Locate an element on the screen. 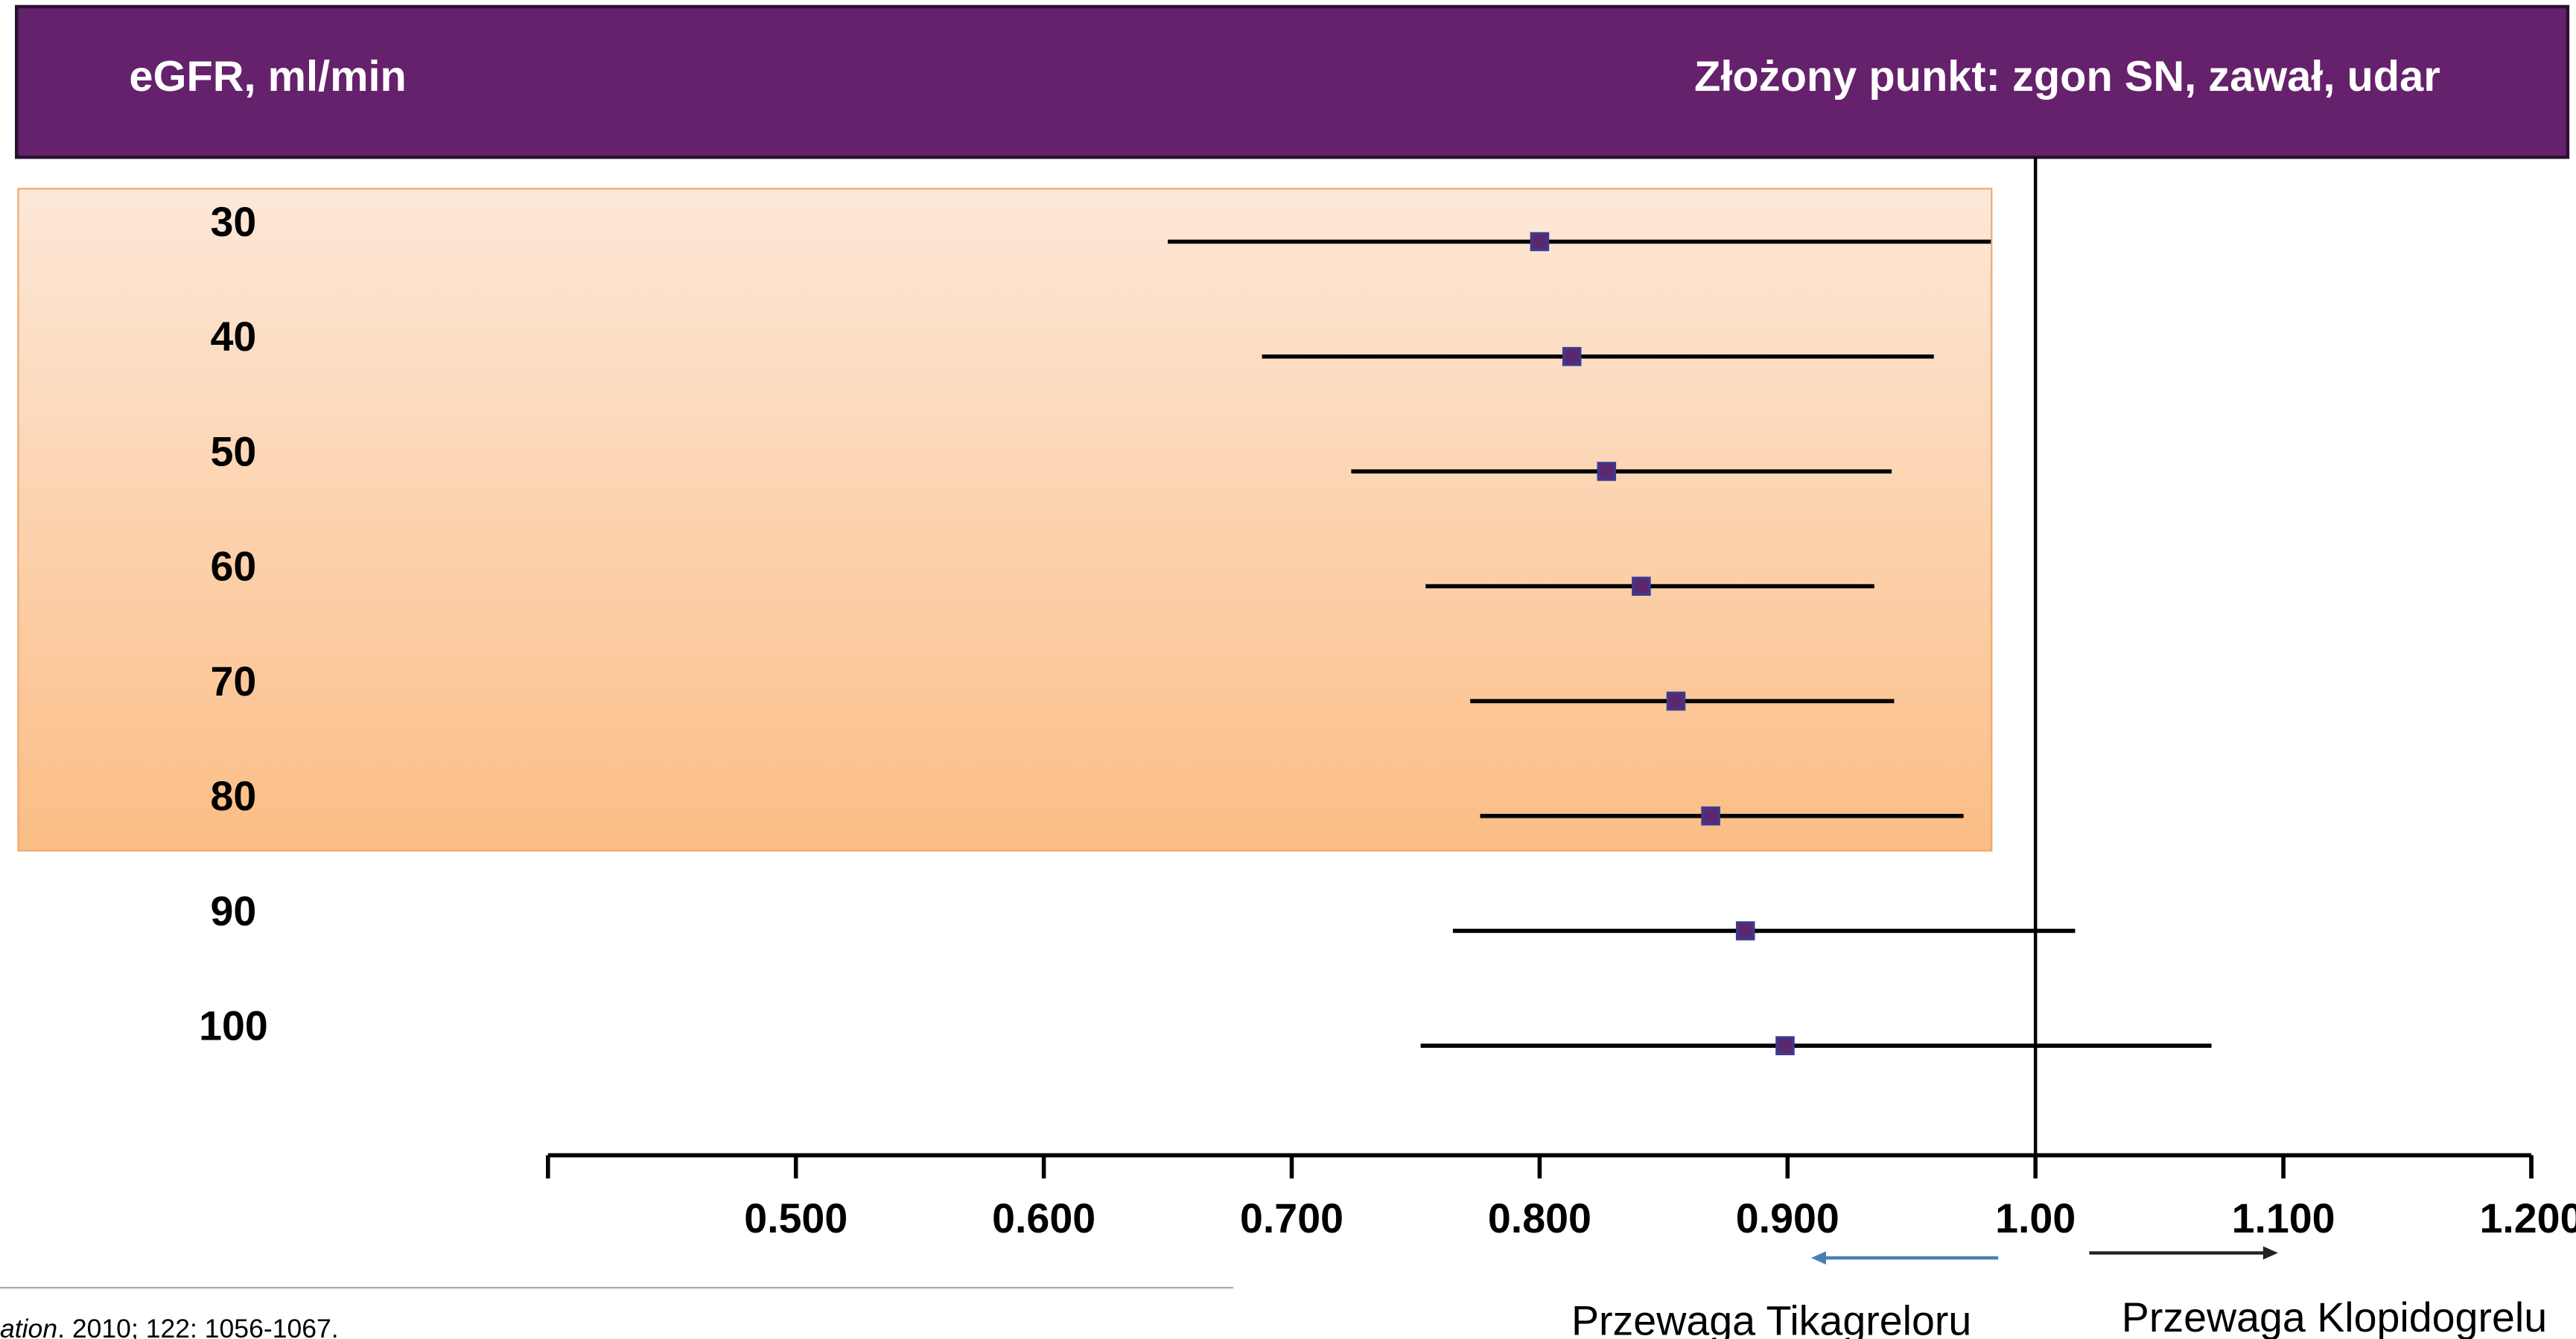  x-tick-label: 0.800 is located at coordinates (1539, 1218).